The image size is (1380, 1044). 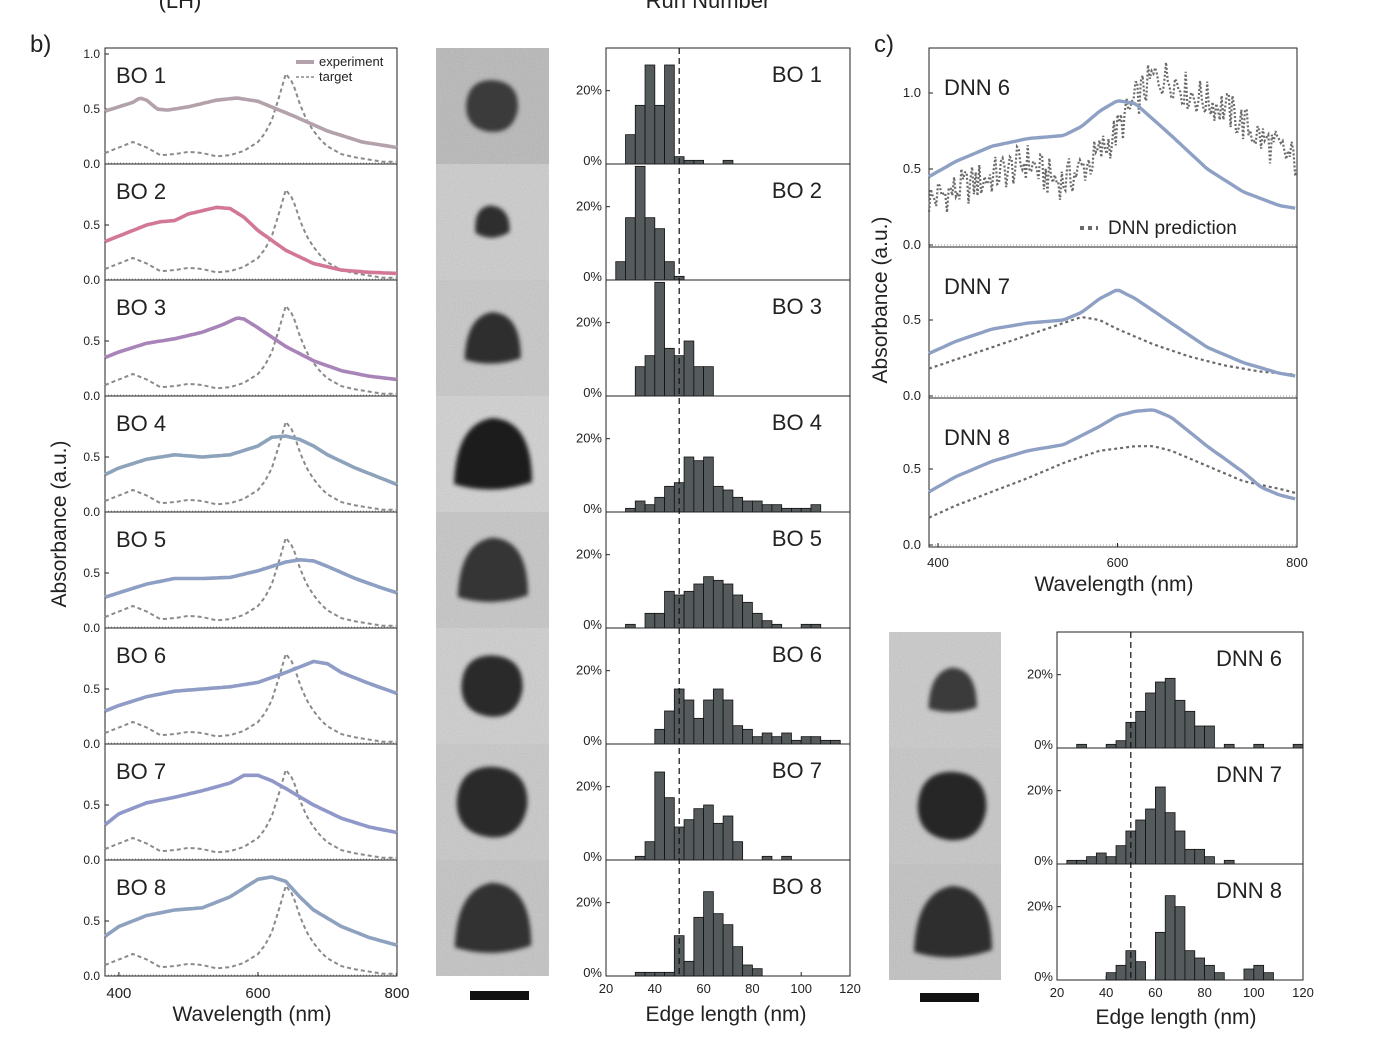 What do you see at coordinates (1249, 774) in the screenshot?
I see `panel-label: DNN 7` at bounding box center [1249, 774].